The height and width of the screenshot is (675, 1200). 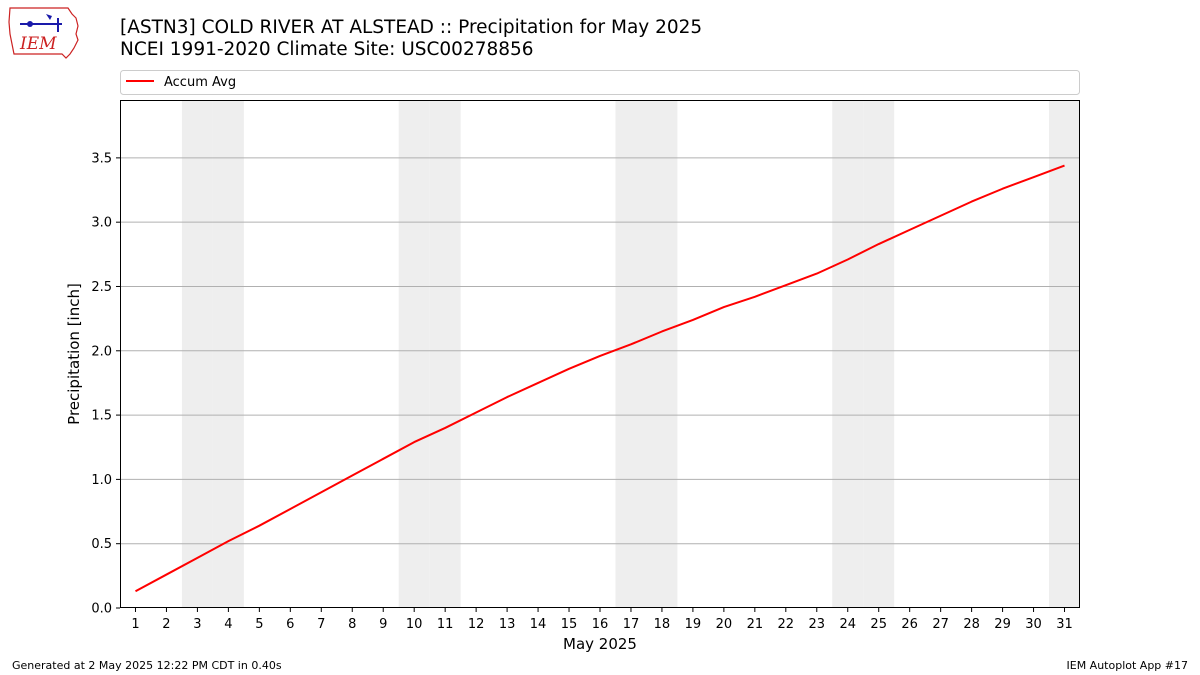 I want to click on x-tick-label: 23, so click(x=817, y=624).